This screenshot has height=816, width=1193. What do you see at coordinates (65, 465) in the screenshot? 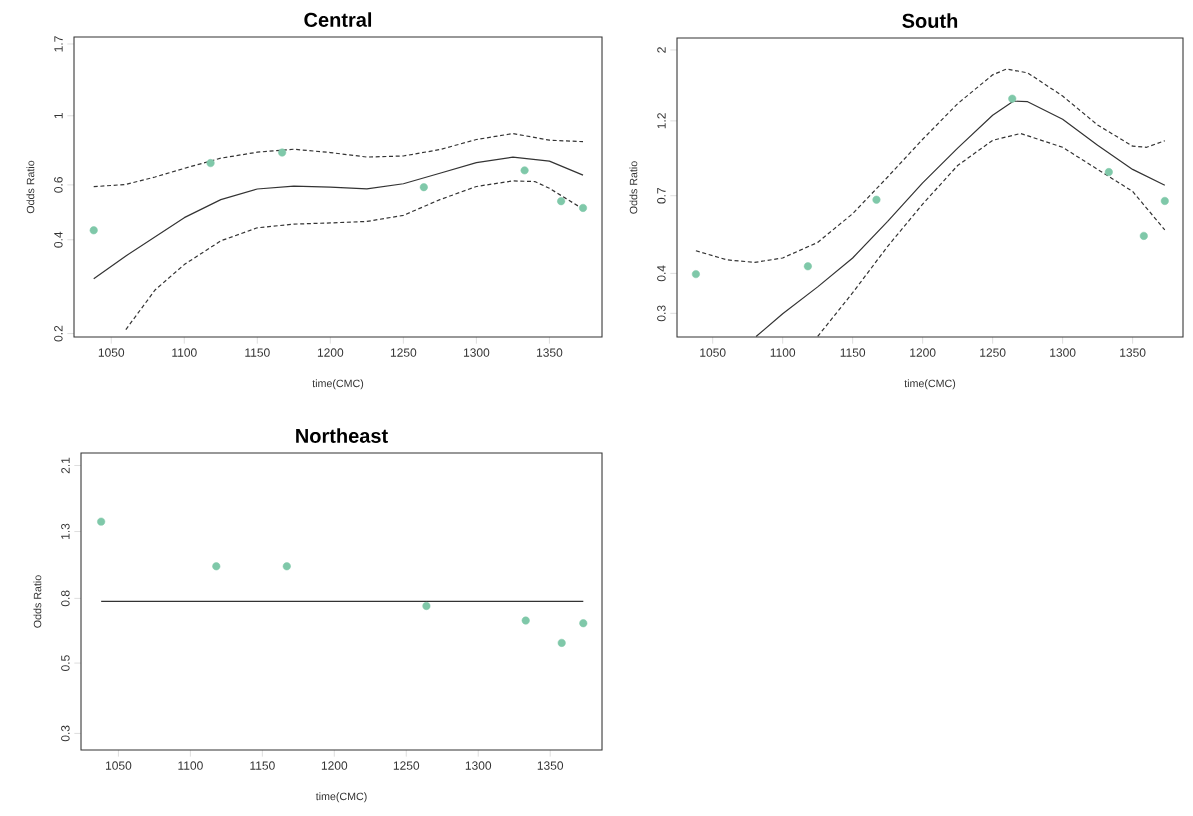
I see `y-tick-label: 2.1` at bounding box center [65, 465].